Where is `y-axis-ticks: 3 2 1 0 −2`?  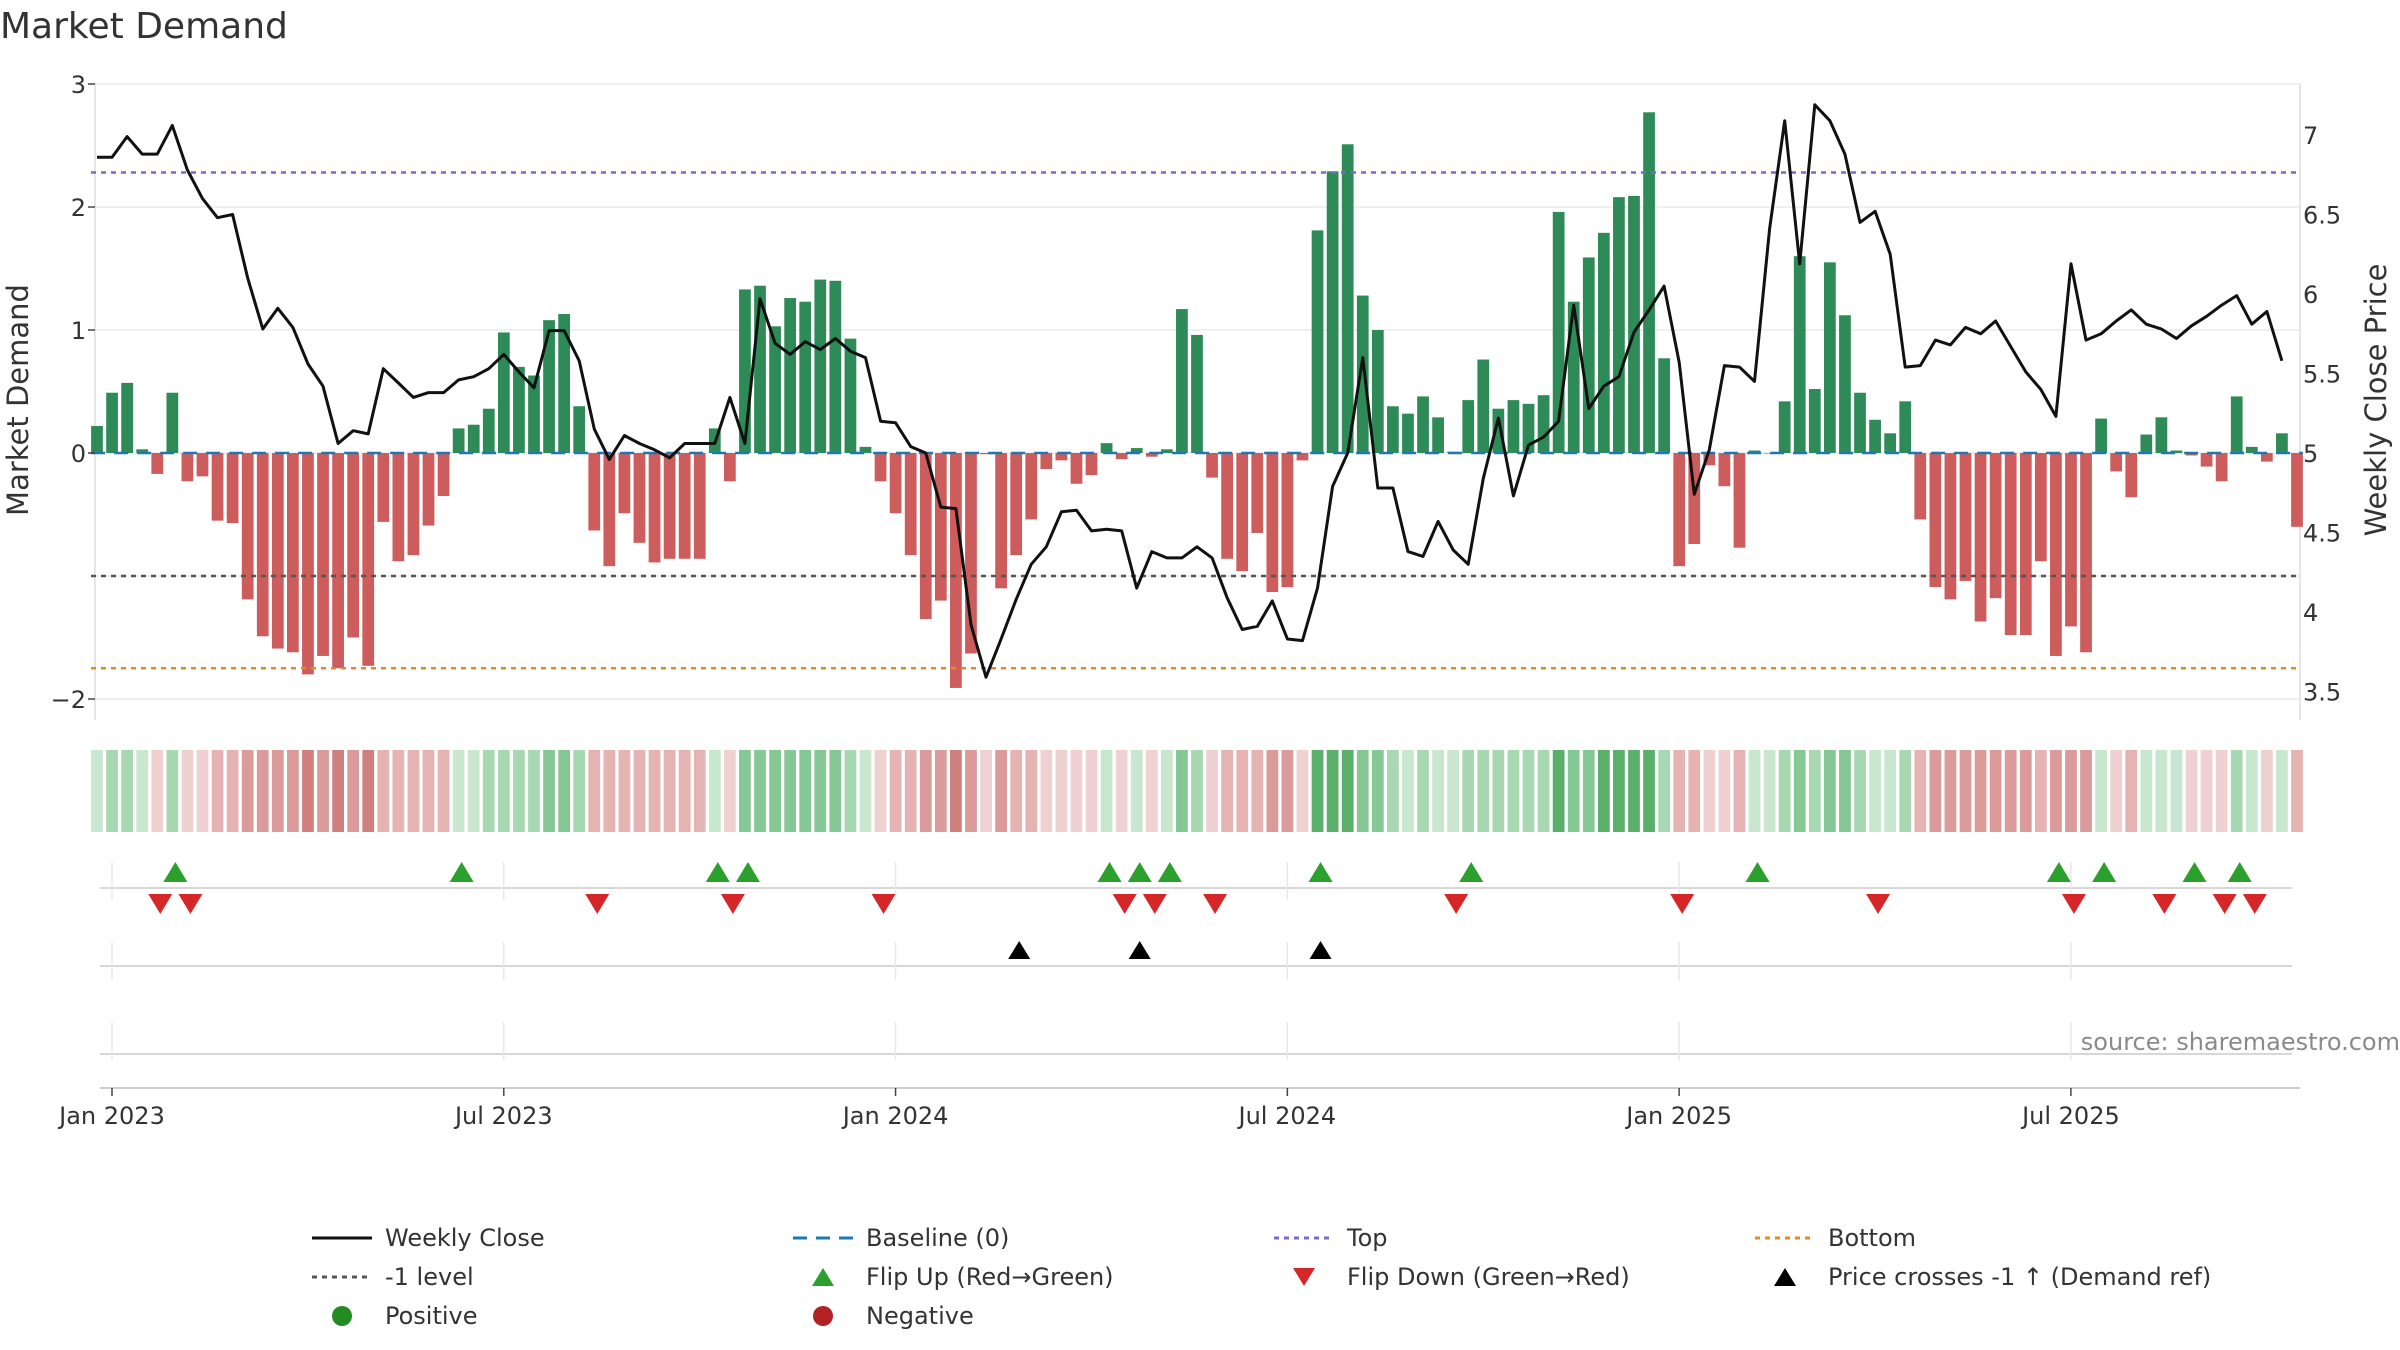 y-axis-ticks: 3 2 1 0 −2 is located at coordinates (73, 392).